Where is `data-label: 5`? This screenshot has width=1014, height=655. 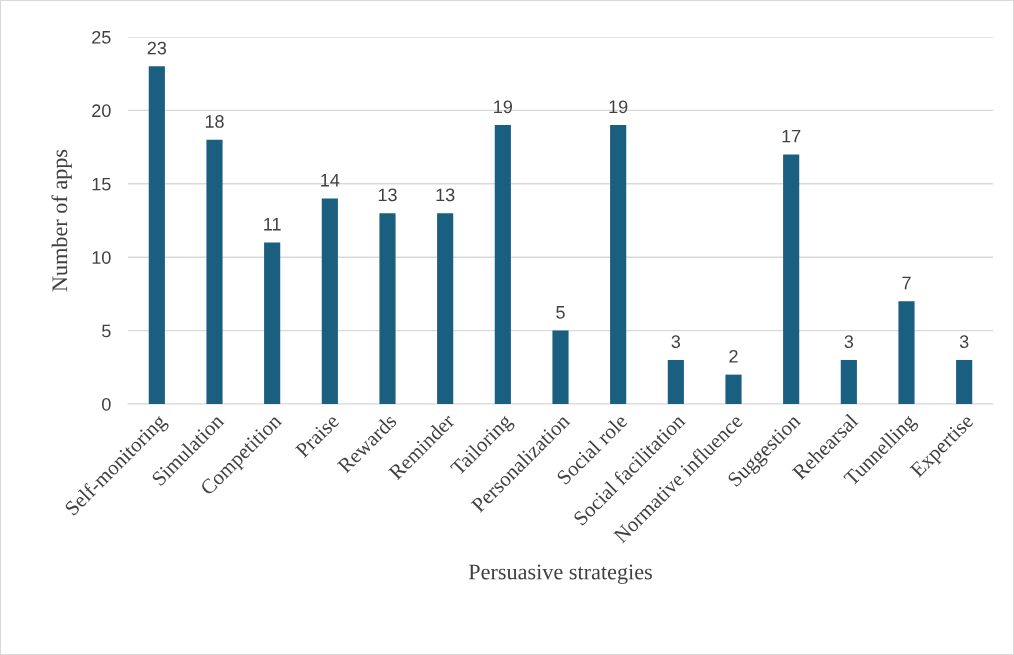
data-label: 5 is located at coordinates (560, 312).